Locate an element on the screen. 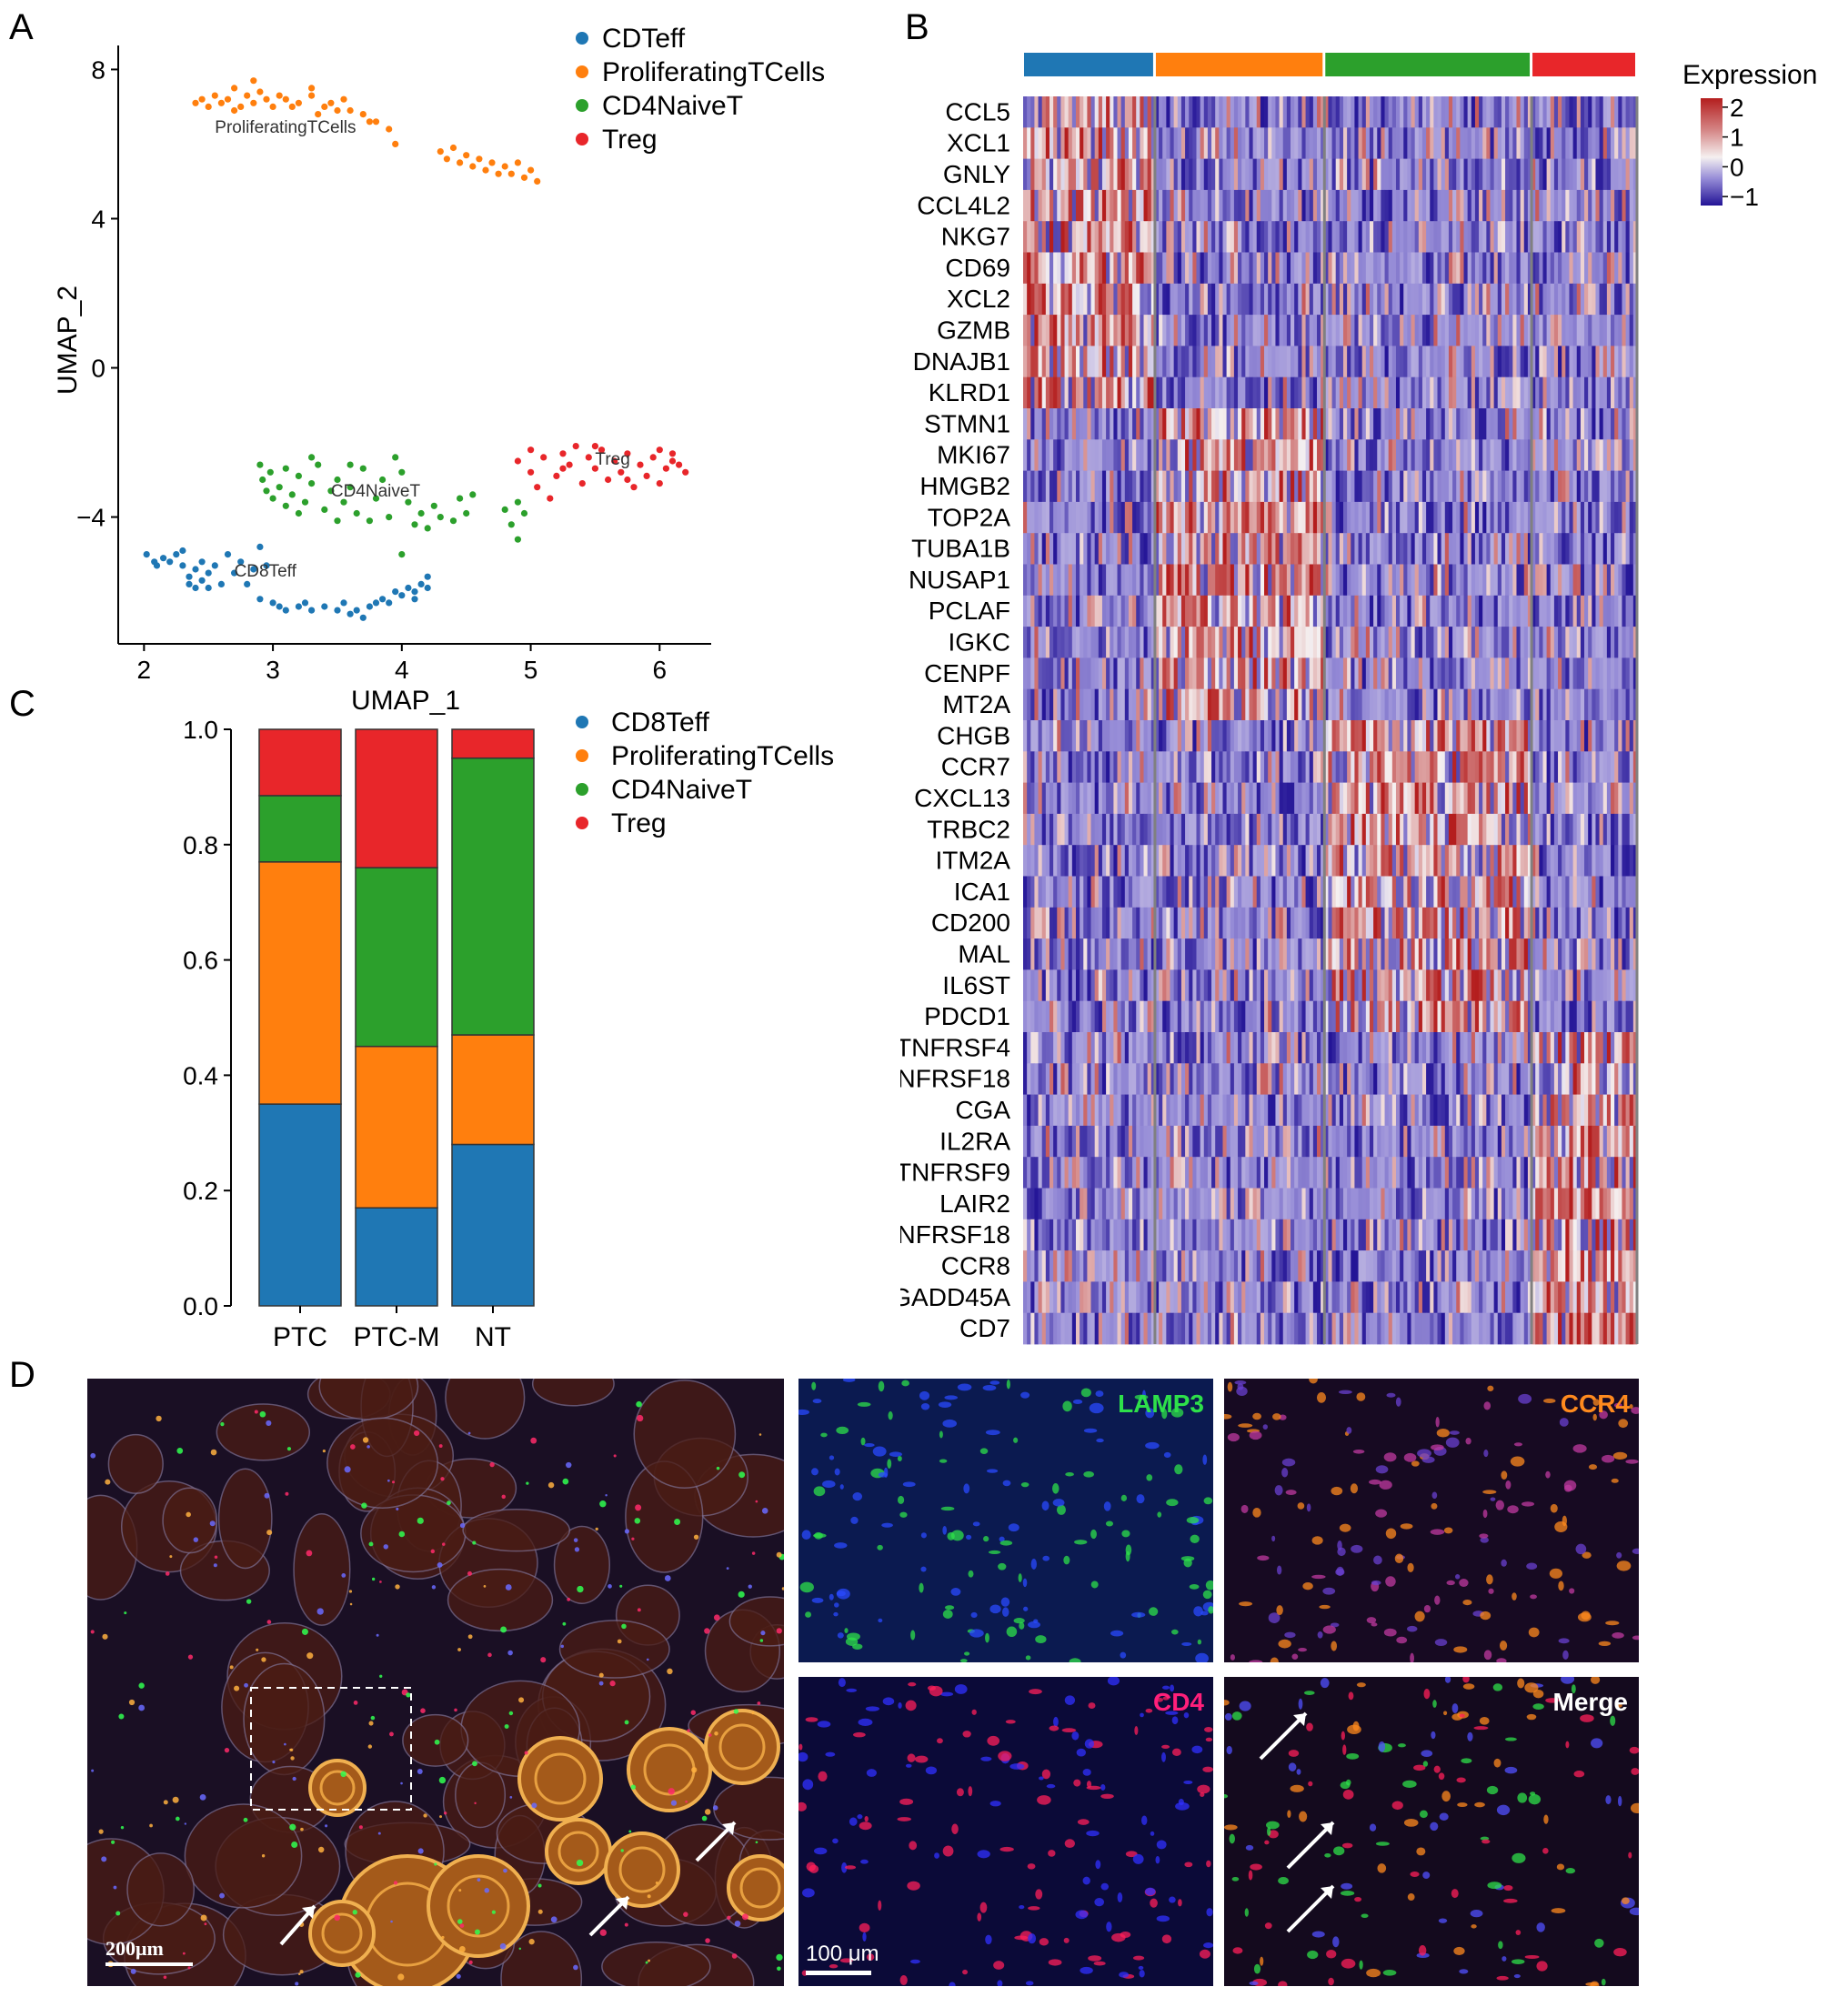  heatmap-gene-label: CCL5 is located at coordinates (978, 111).